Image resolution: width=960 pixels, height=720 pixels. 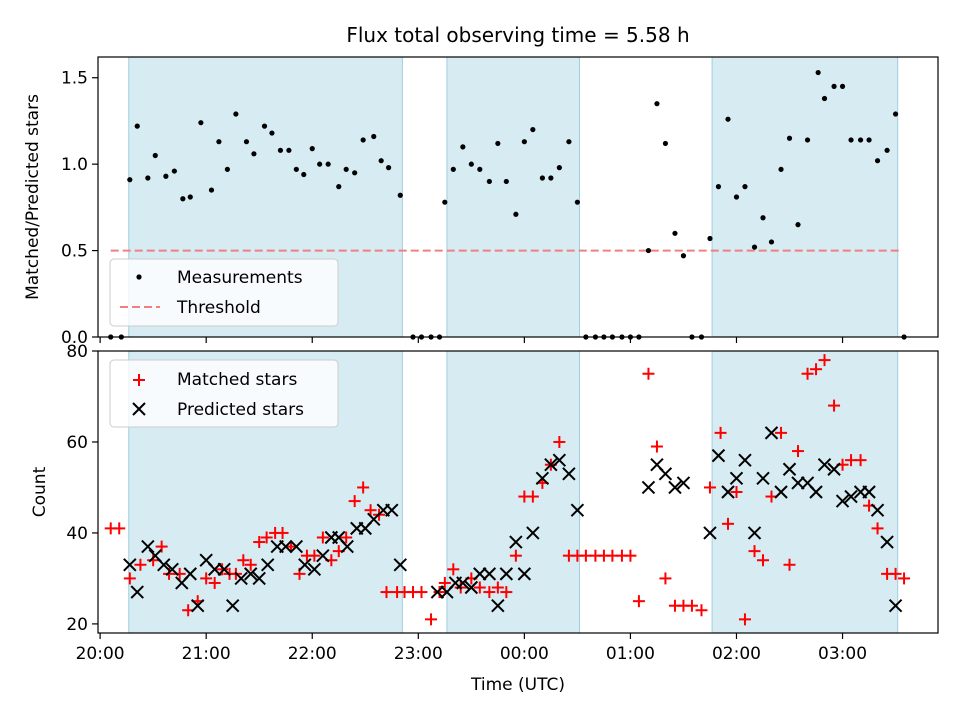 I want to click on top-x-ticks, so click(x=471, y=340).